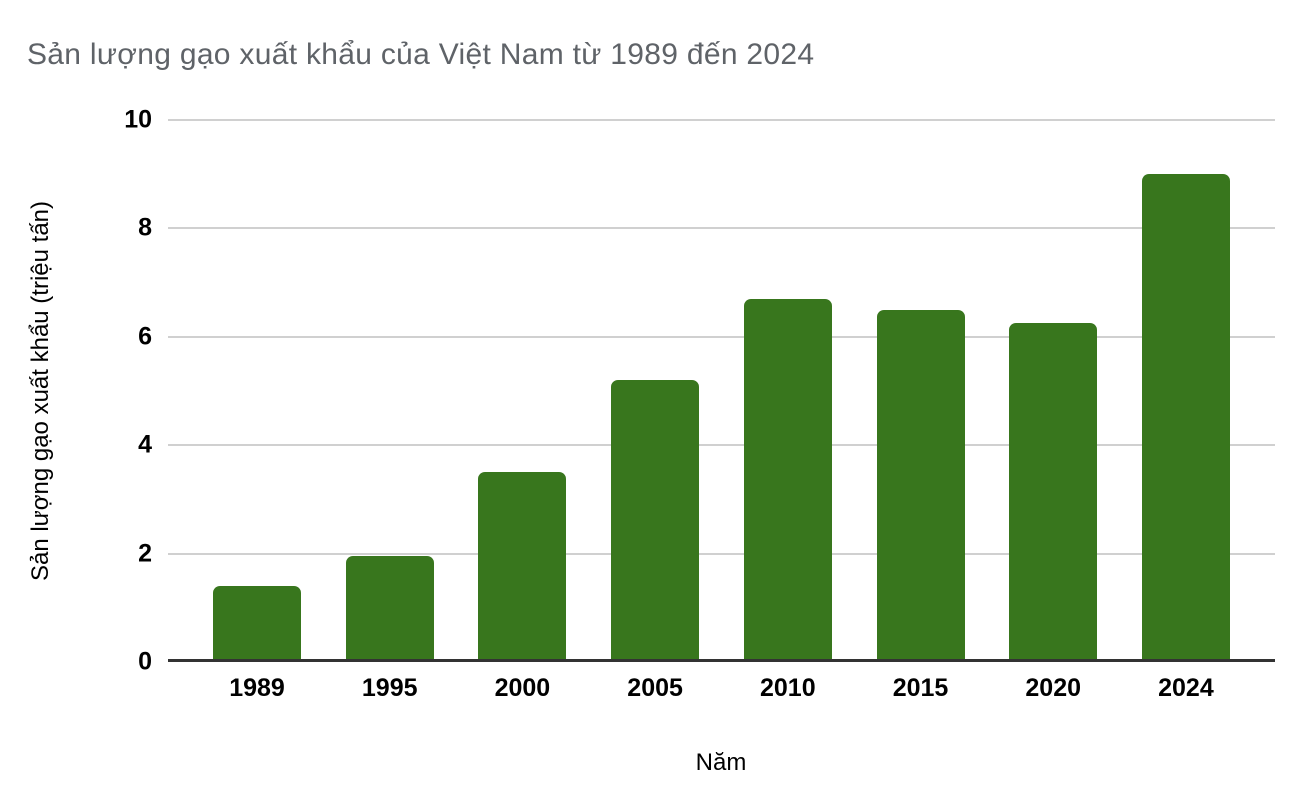 The height and width of the screenshot is (797, 1300). Describe the element at coordinates (522, 567) in the screenshot. I see `bar-2000` at that location.